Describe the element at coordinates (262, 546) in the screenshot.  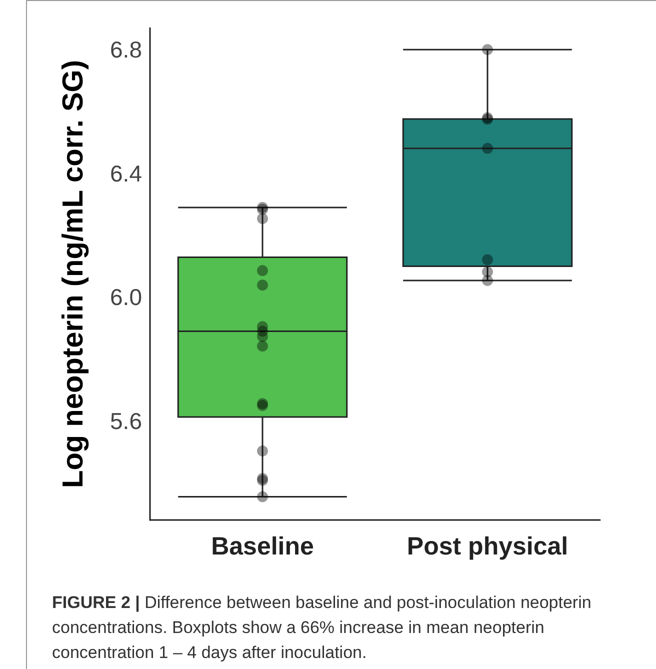
I see `x-tick-label: Baseline` at that location.